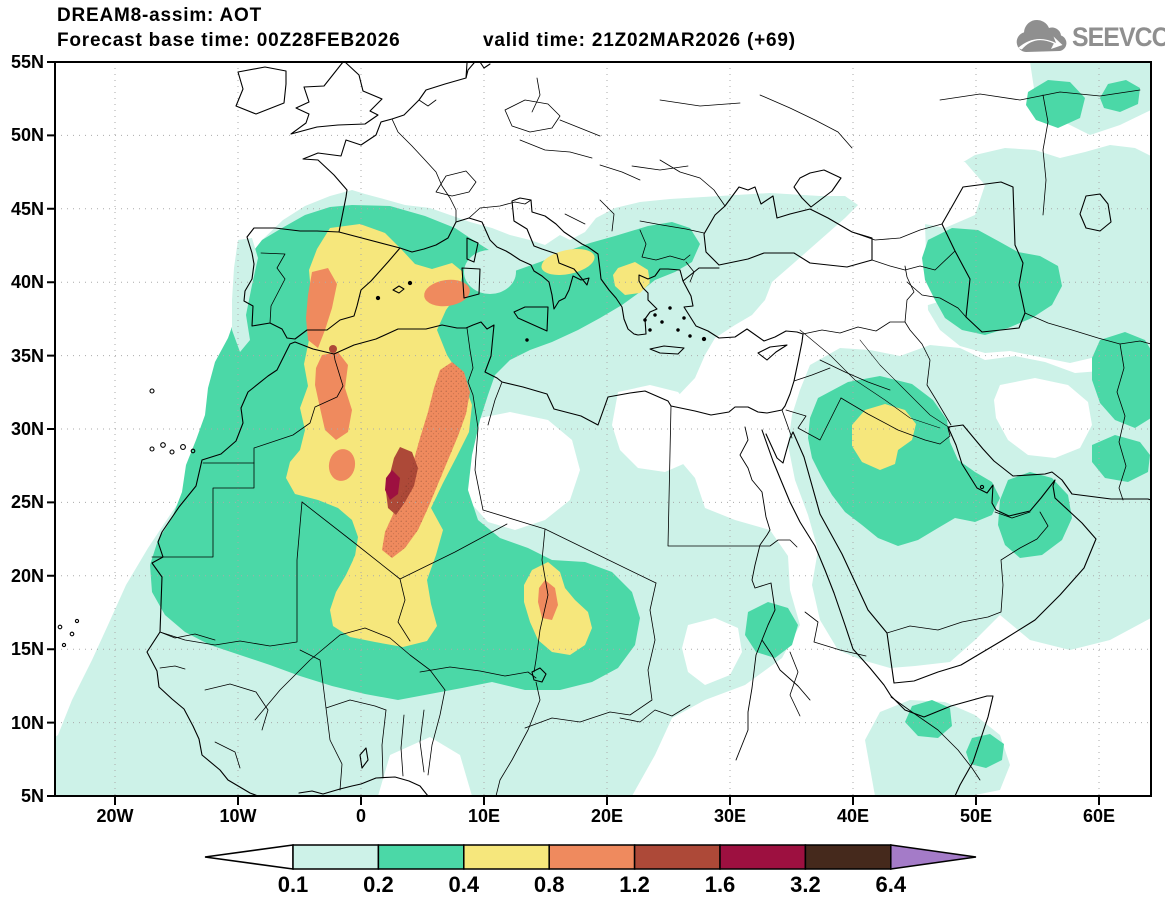  What do you see at coordinates (27, 722) in the screenshot?
I see `lat-tick-label: 10N` at bounding box center [27, 722].